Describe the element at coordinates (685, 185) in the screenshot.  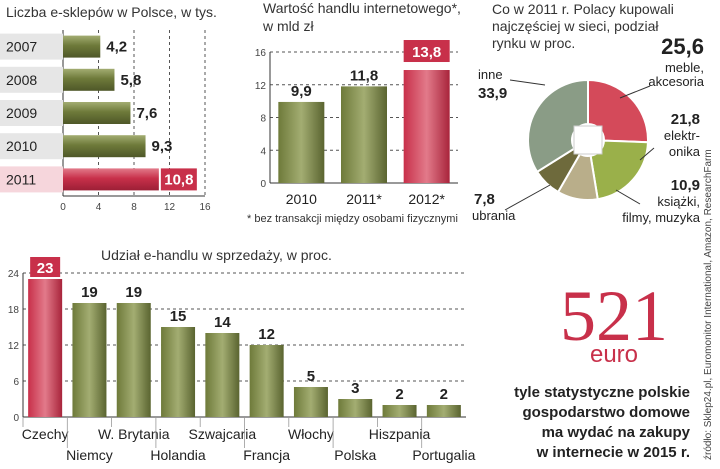
I see `pie-value-label: 10,9` at that location.